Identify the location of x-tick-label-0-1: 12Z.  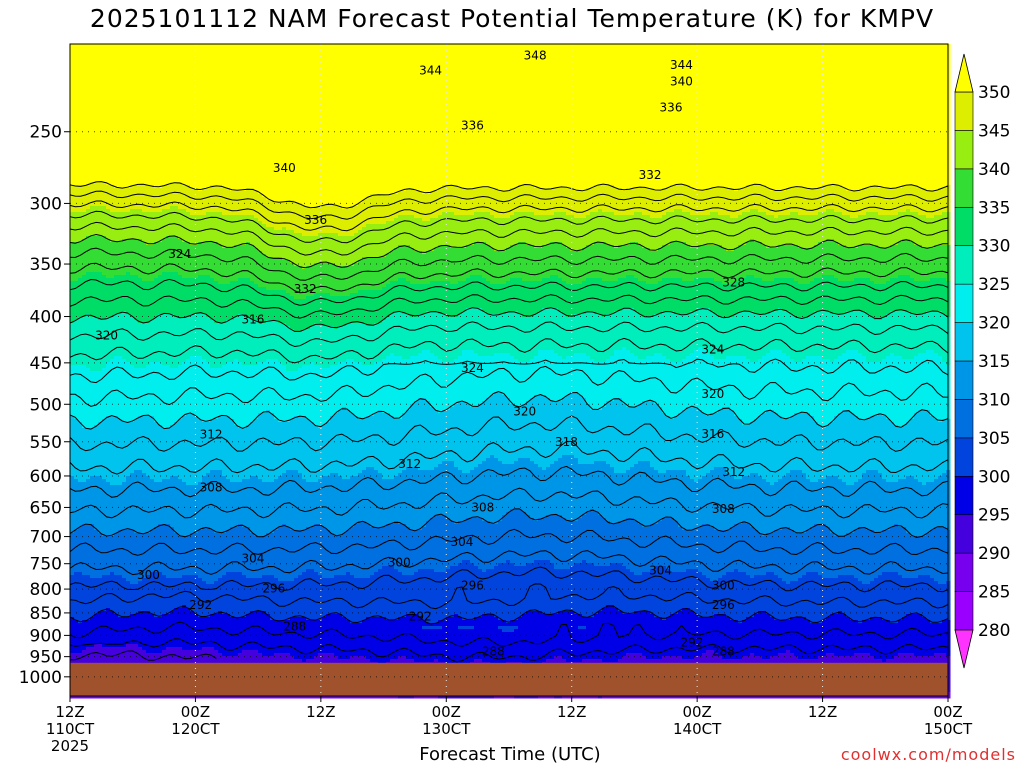
(69, 712).